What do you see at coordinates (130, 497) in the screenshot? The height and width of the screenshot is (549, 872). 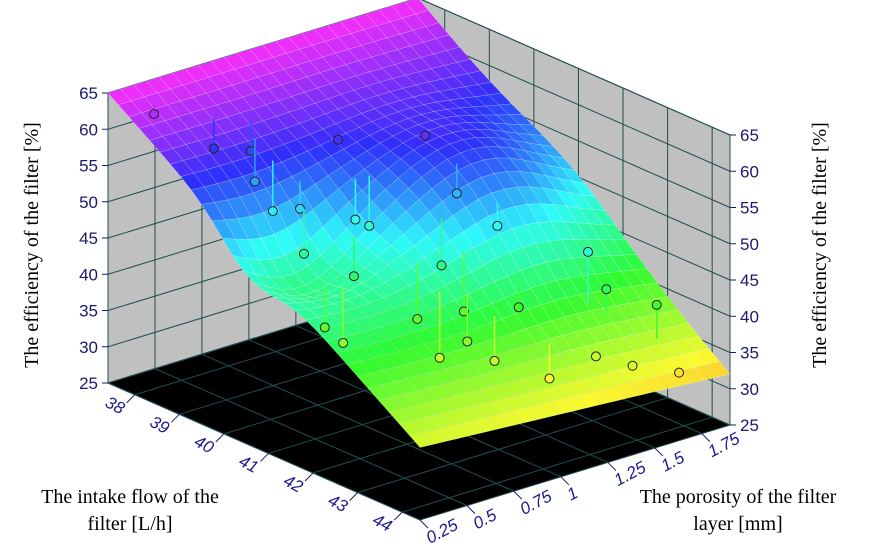 I see `x-axis-label-line1: The intake flow of the` at bounding box center [130, 497].